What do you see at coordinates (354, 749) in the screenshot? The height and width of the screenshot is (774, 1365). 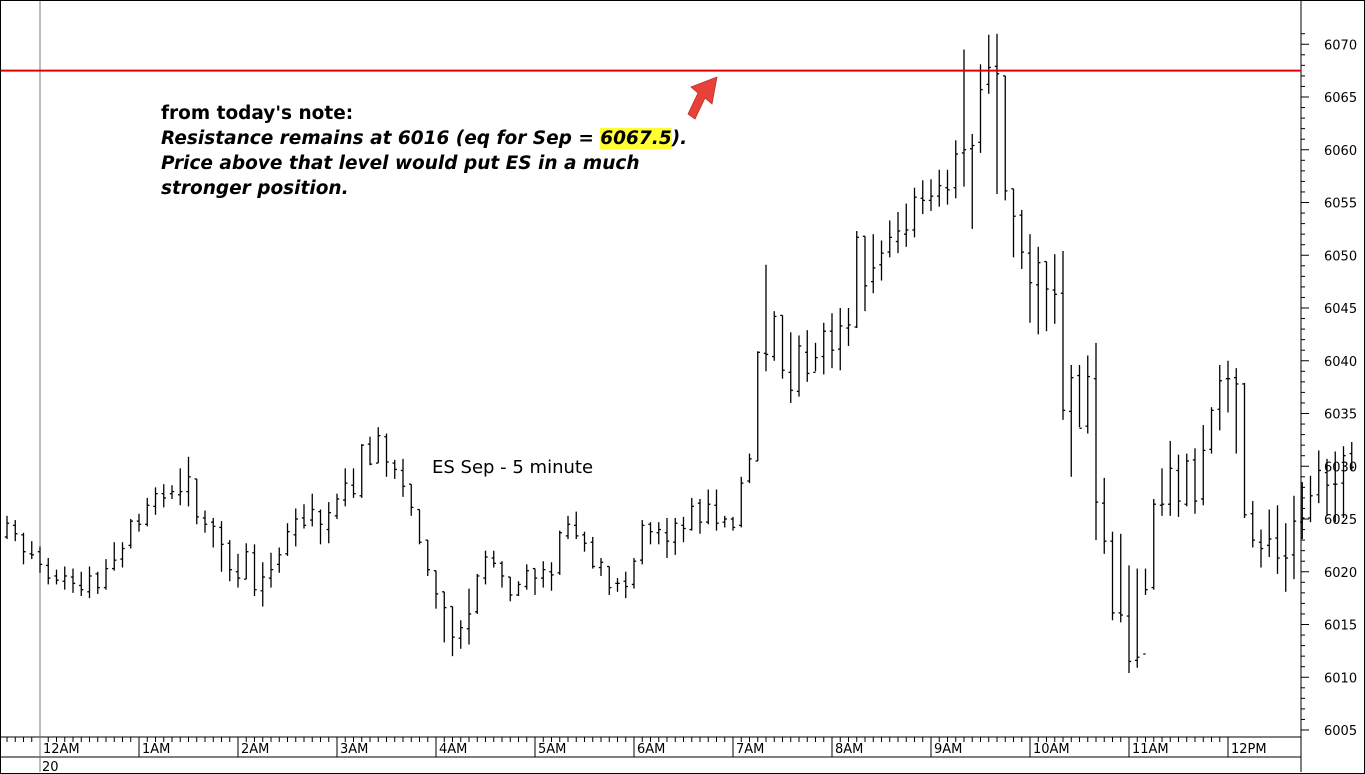 I see `x-tick-label: 3AM` at bounding box center [354, 749].